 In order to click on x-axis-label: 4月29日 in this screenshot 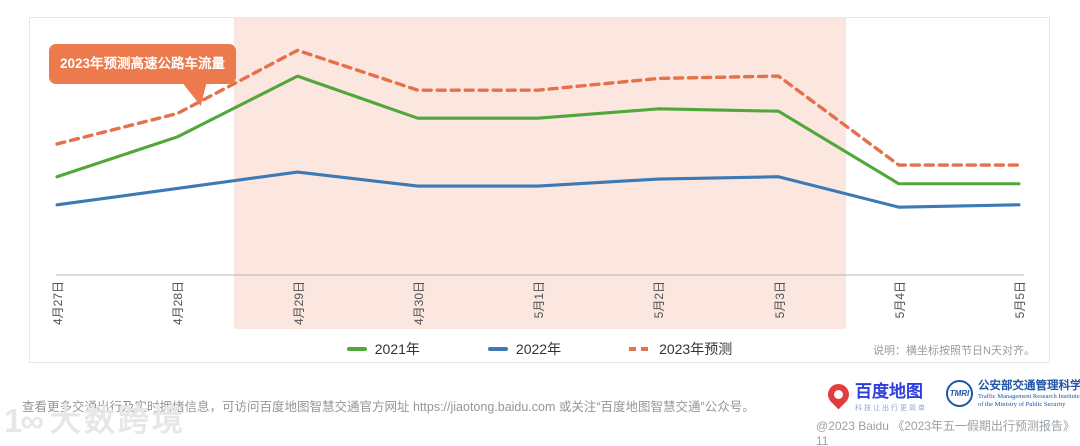, I will do `click(298, 303)`.